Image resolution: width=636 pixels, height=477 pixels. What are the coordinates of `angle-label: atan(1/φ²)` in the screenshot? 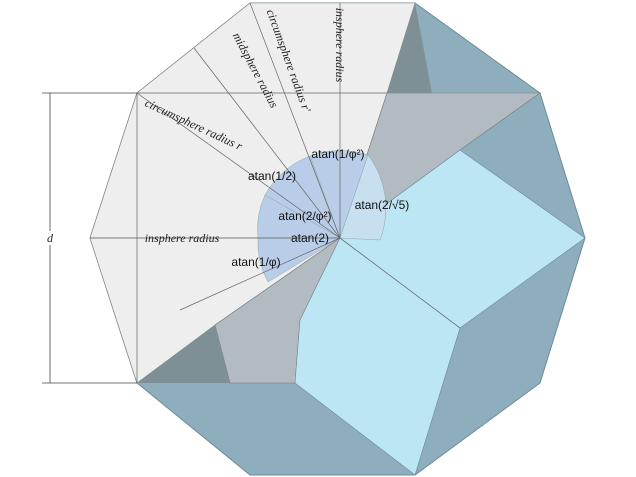 It's located at (337, 154).